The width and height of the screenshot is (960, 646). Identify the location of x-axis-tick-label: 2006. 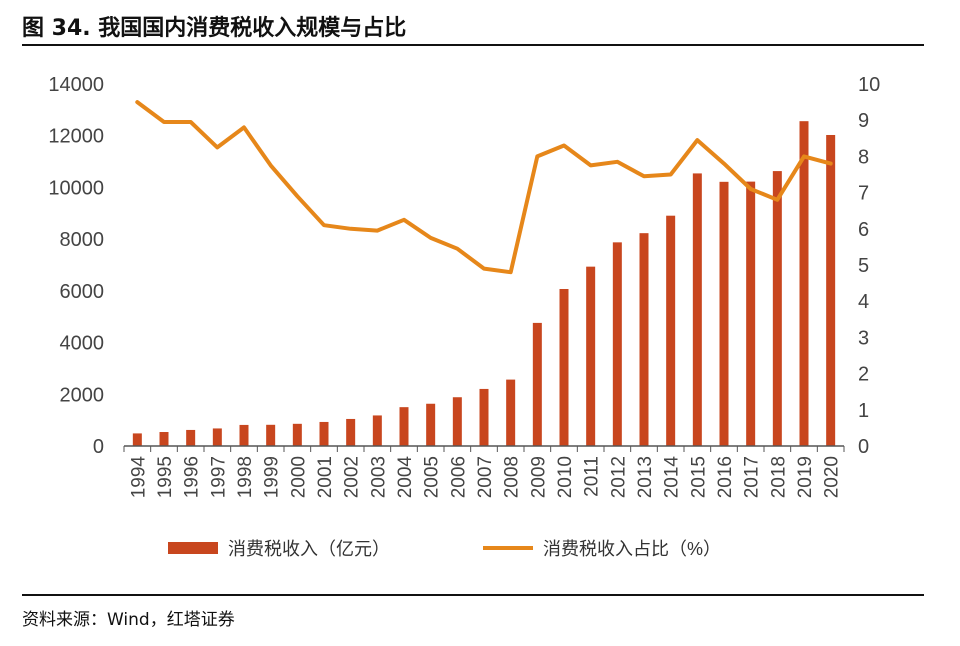
(458, 477).